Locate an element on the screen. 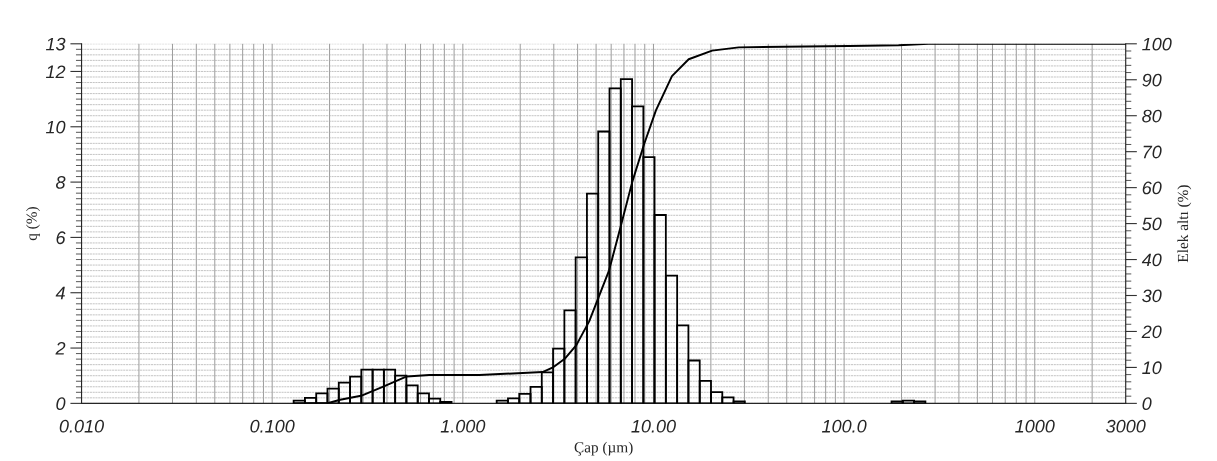 The image size is (1217, 461). x-tick-label: 3000 is located at coordinates (1126, 426).